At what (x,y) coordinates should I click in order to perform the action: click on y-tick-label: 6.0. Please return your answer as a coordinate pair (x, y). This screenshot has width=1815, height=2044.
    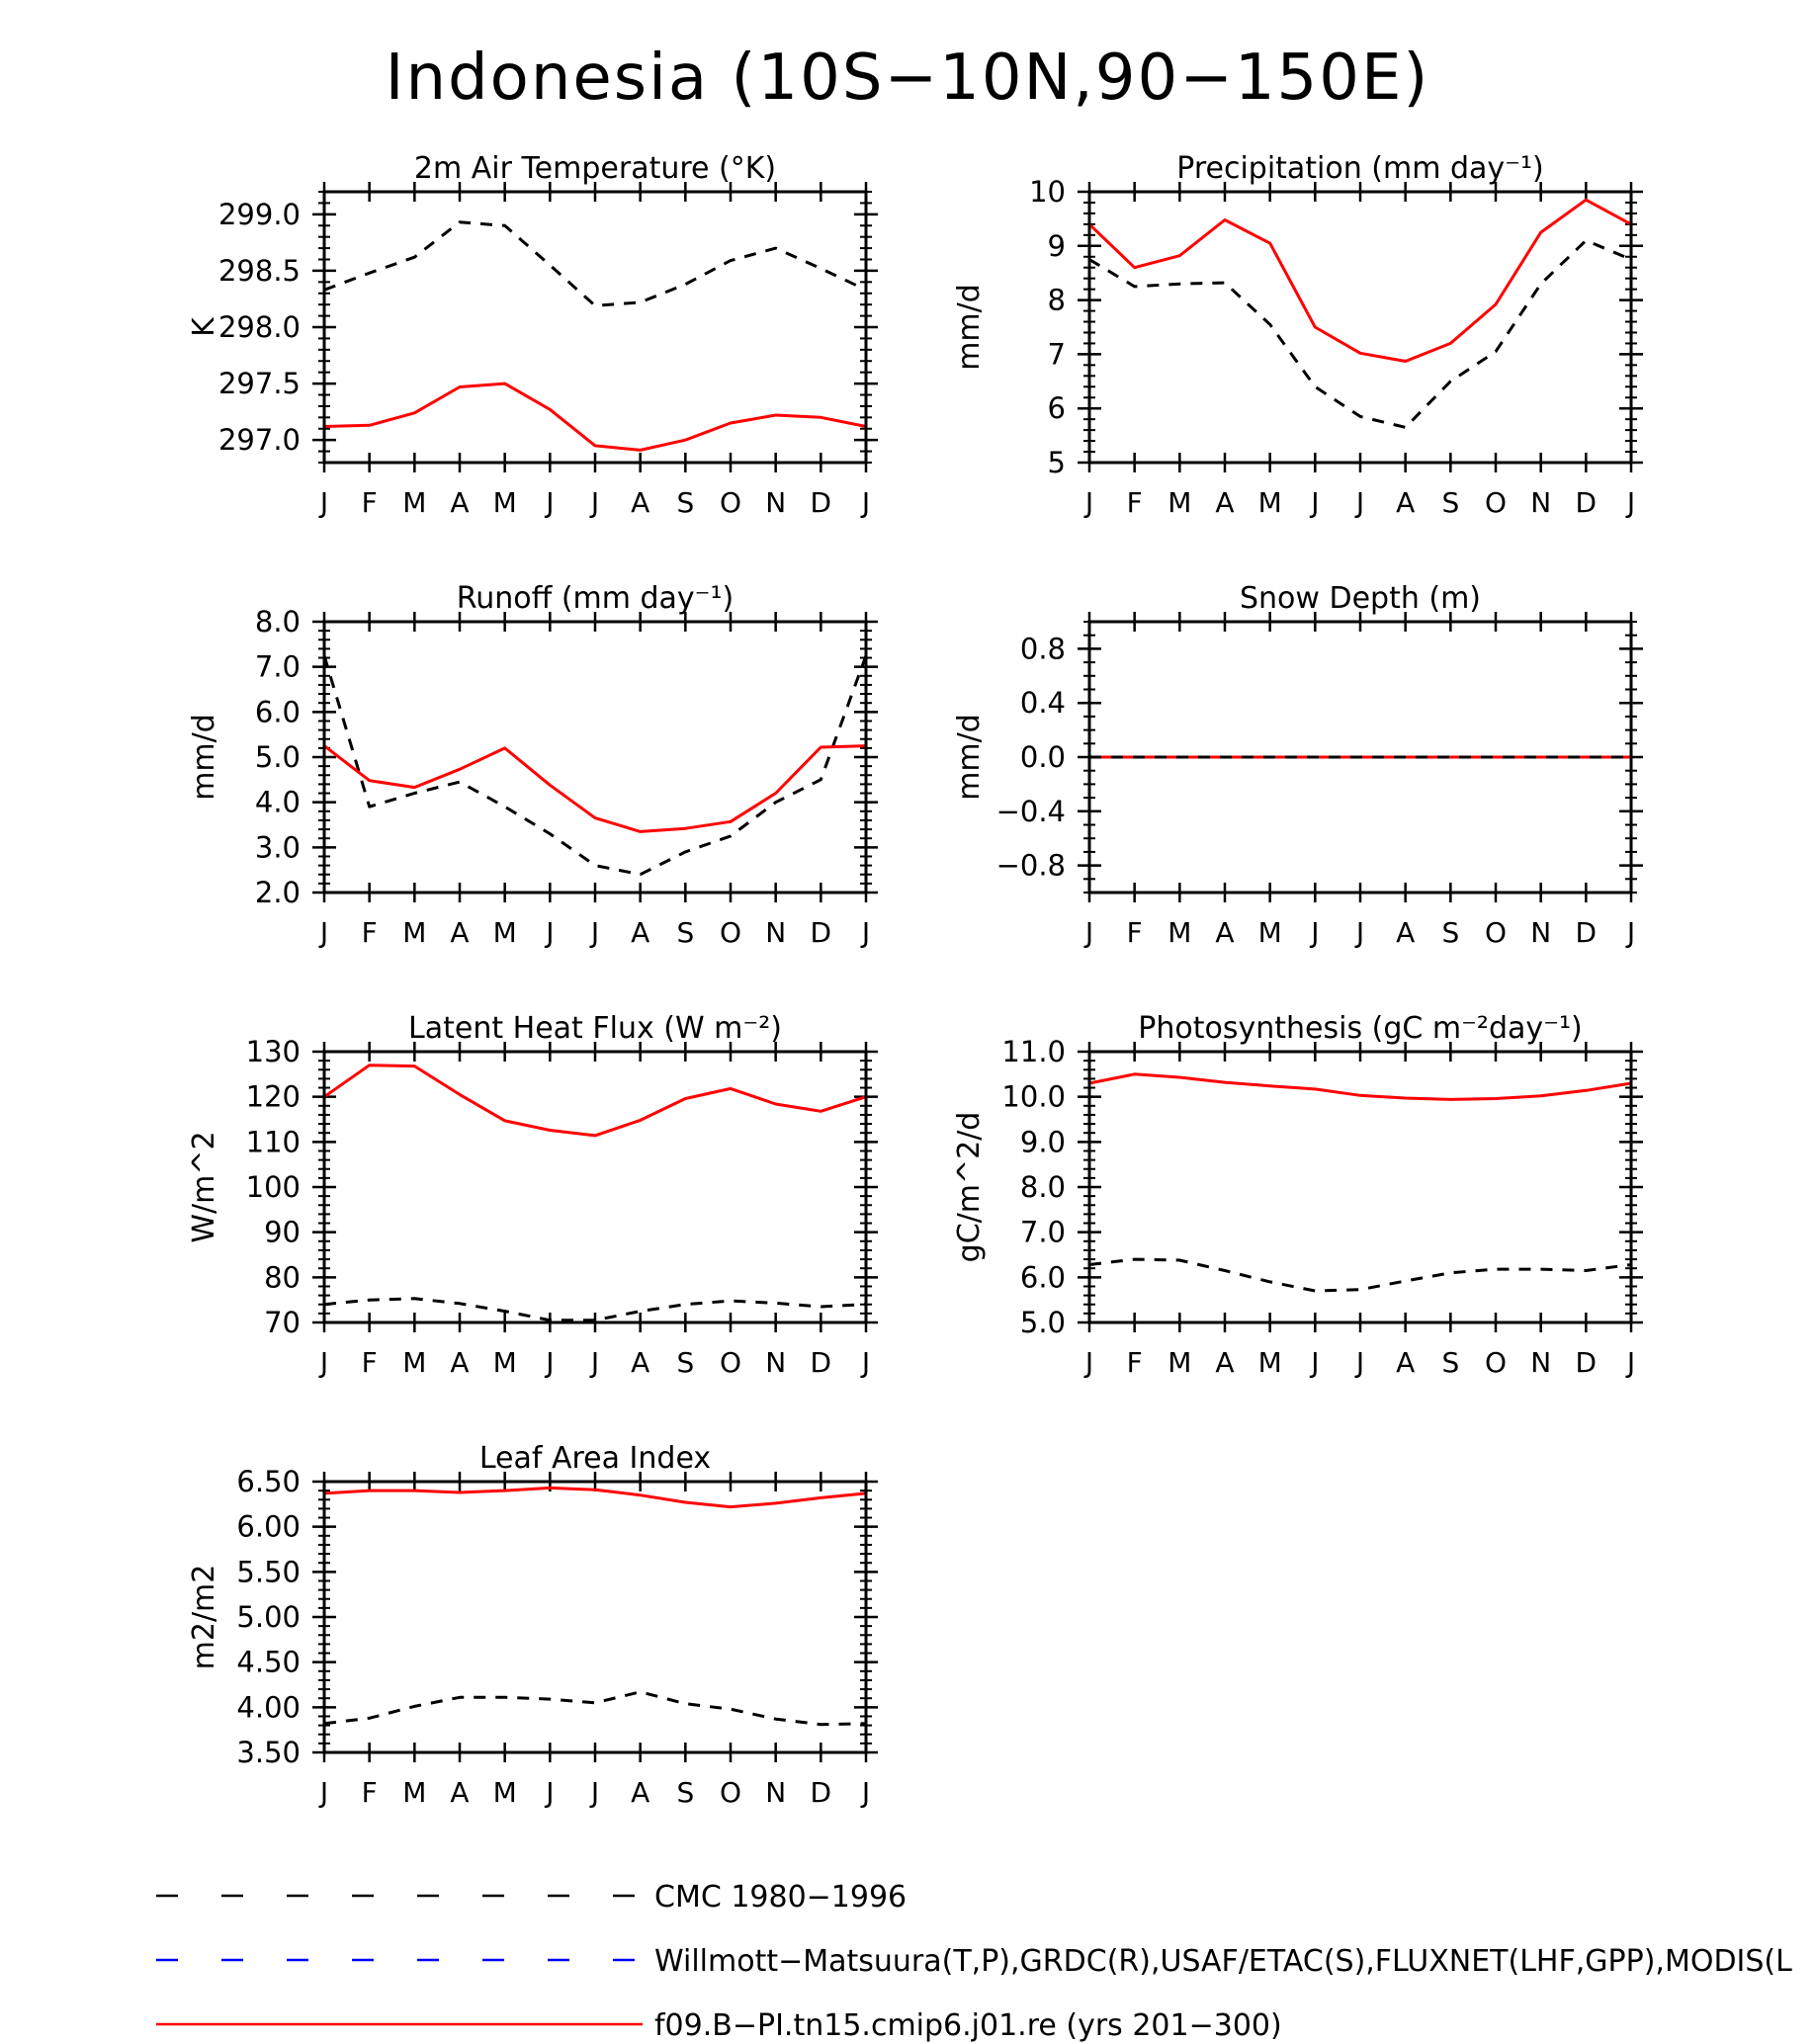
    Looking at the image, I should click on (278, 711).